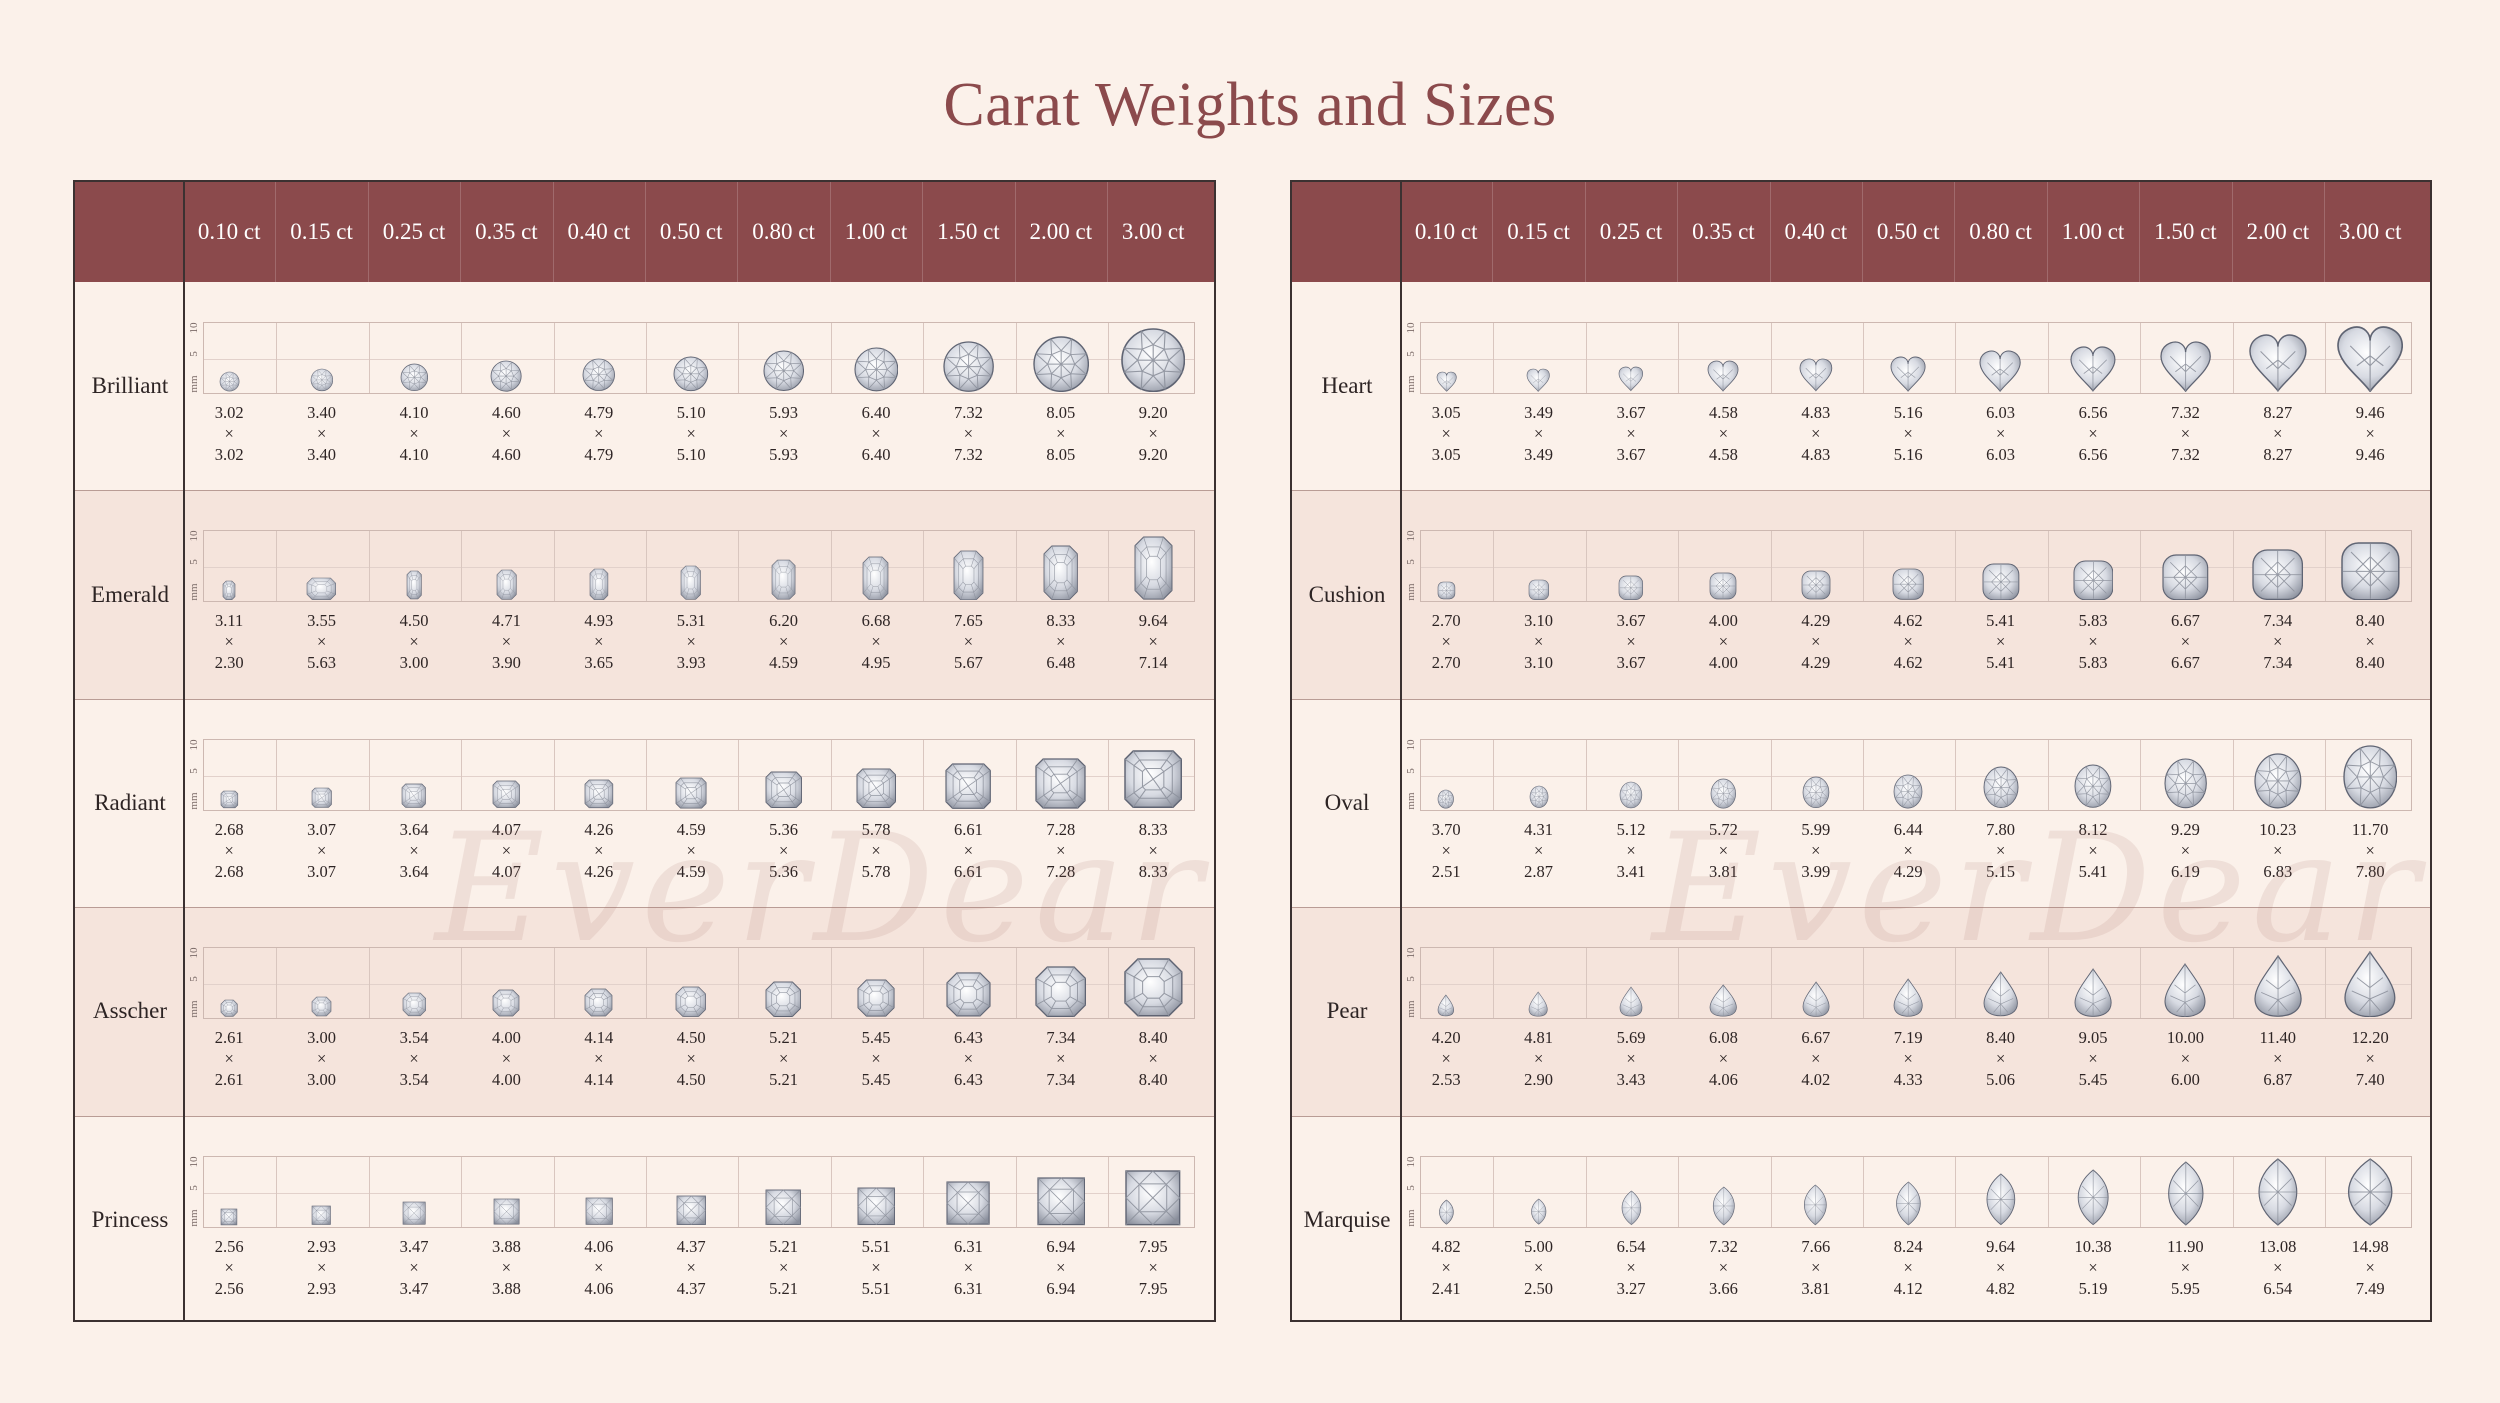 The image size is (2500, 1403). Describe the element at coordinates (1631, 433) in the screenshot. I see `size-label: 3.67 × 3.67` at that location.